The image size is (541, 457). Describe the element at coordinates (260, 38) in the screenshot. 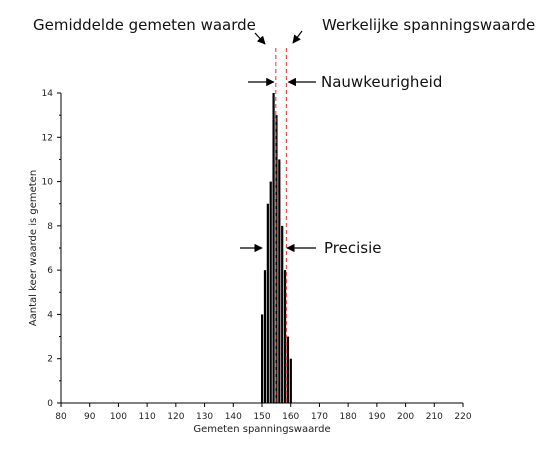

I see `mean-pointer-arrow` at that location.